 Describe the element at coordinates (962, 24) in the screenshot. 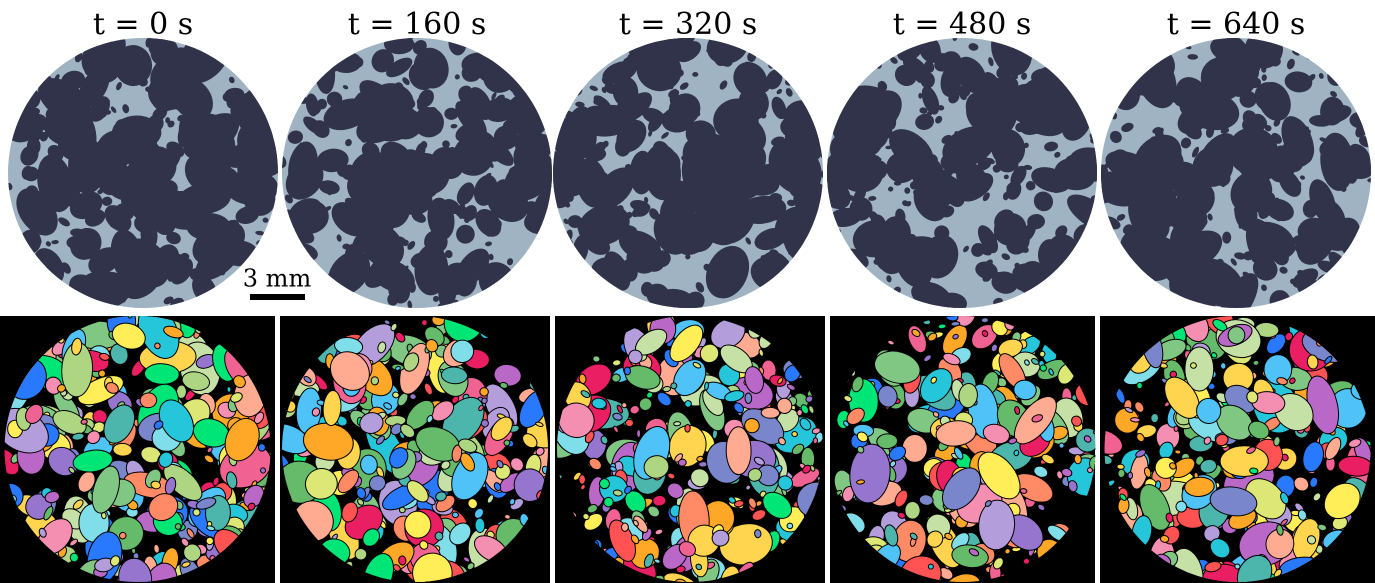

I see `panel-title: t = 480 s` at that location.